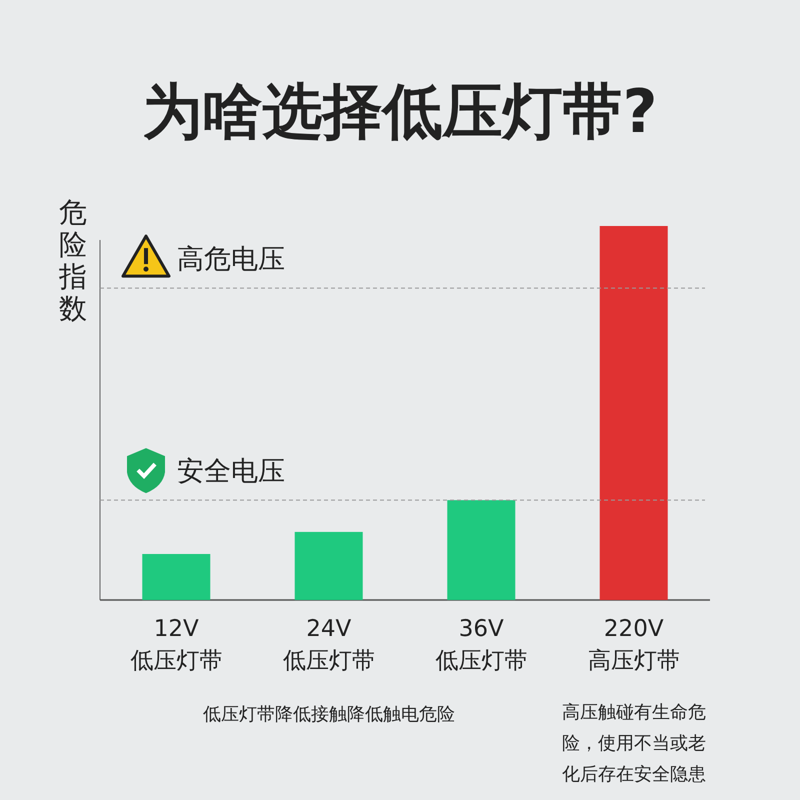 Image resolution: width=800 pixels, height=800 pixels. I want to click on x-tick-label: 12V 低压灯带, so click(176, 645).